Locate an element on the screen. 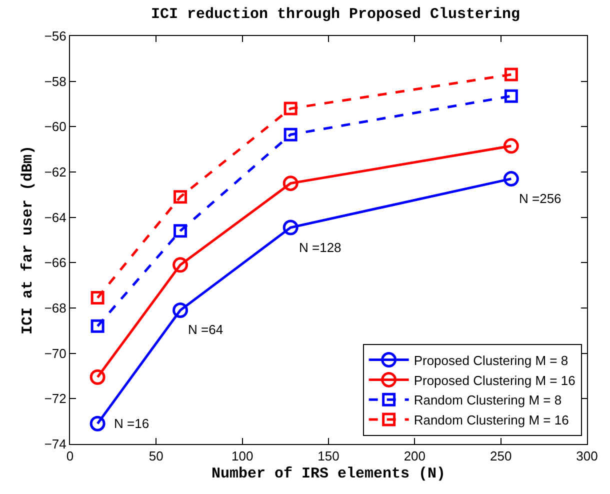 This screenshot has height=494, width=610. y-tick-label: −68 is located at coordinates (55, 308).